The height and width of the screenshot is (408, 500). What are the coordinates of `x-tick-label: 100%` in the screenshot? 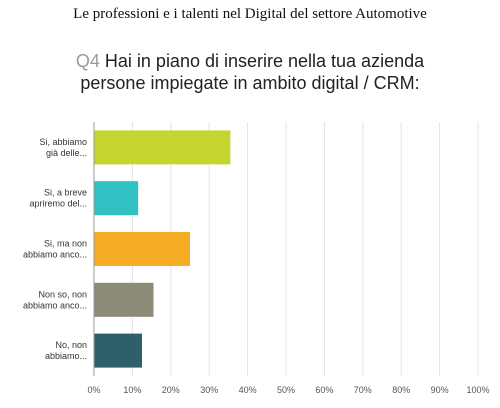 It's located at (477, 390).